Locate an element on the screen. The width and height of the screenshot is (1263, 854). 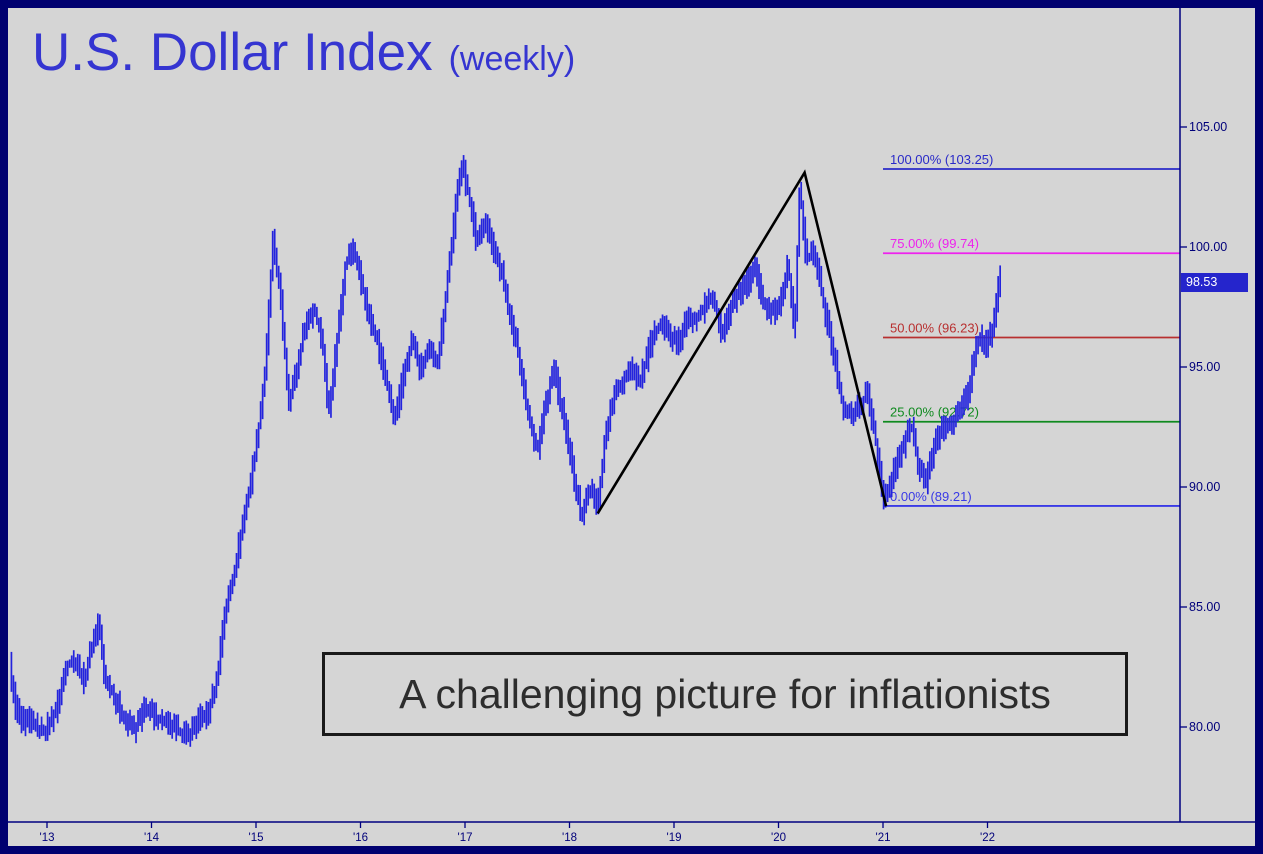
y-tick-label: 100.00 is located at coordinates (1208, 247).